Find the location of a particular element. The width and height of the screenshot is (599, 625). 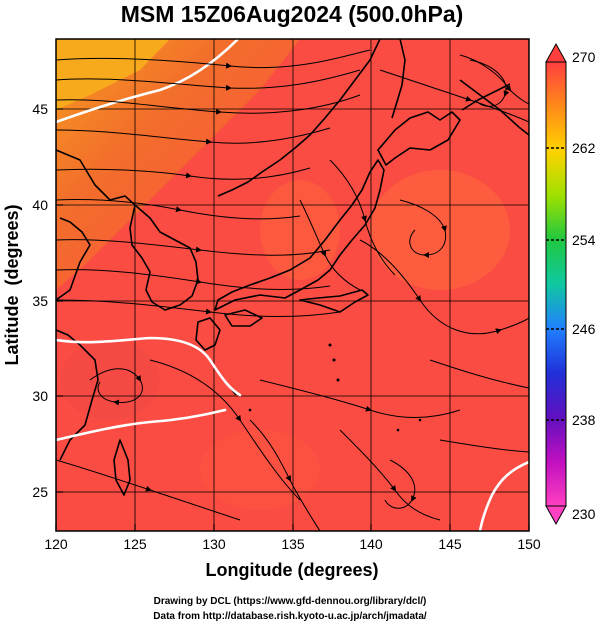

colorbar-top-arrow is located at coordinates (556, 52).